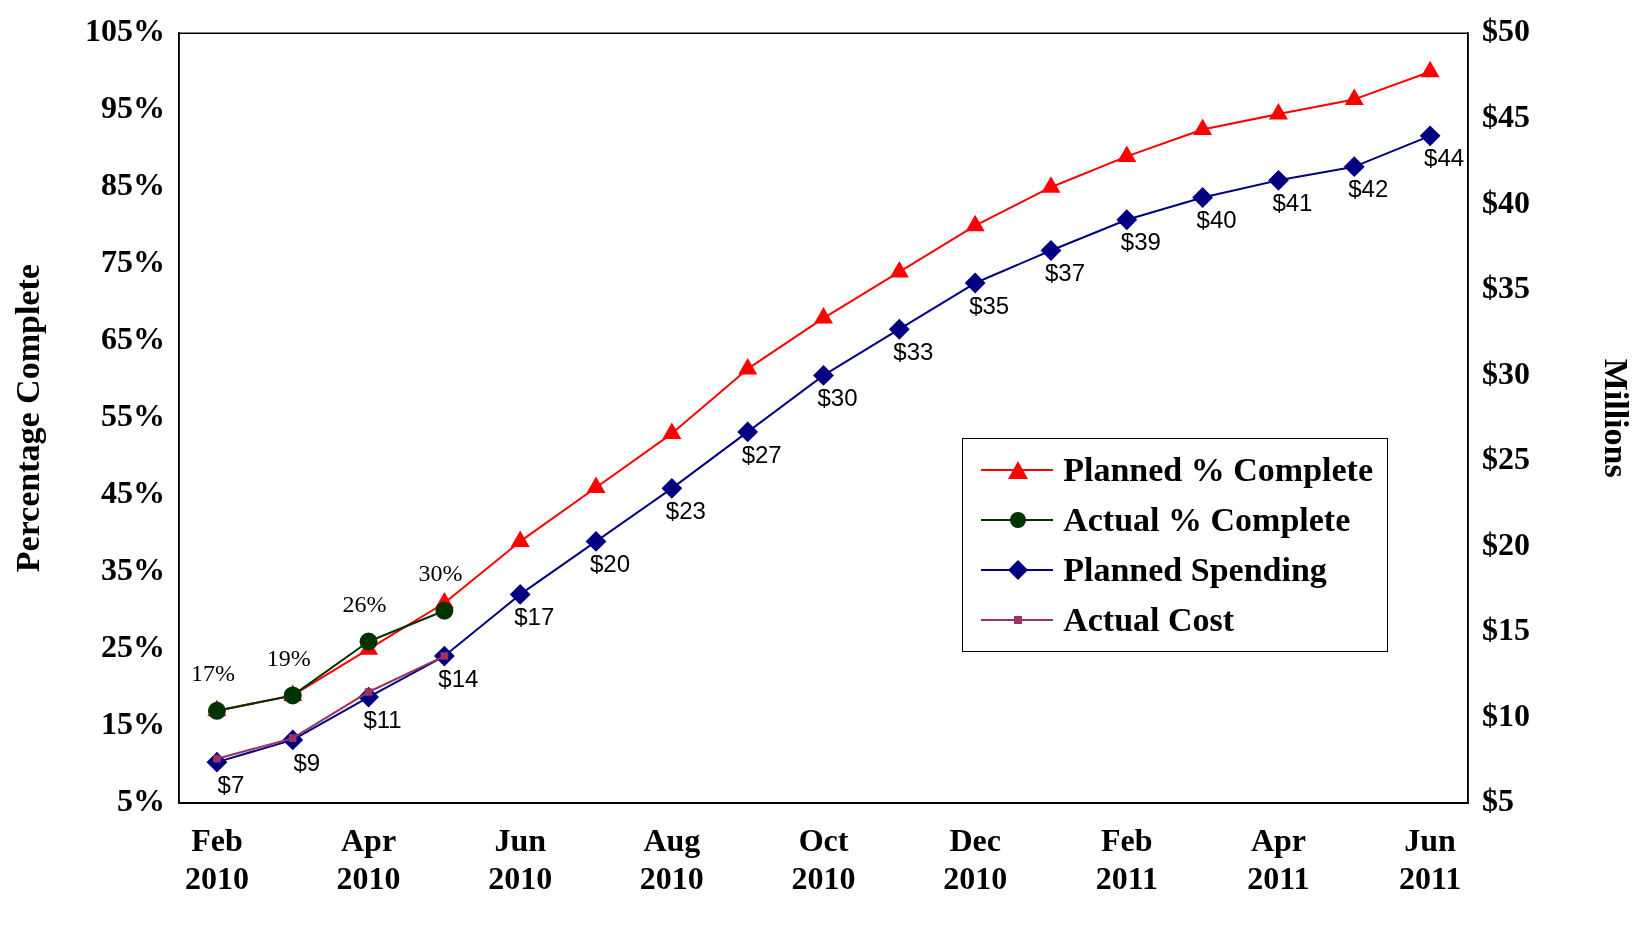 The image size is (1644, 926). I want to click on legend-label: Planned Spending, so click(1195, 570).